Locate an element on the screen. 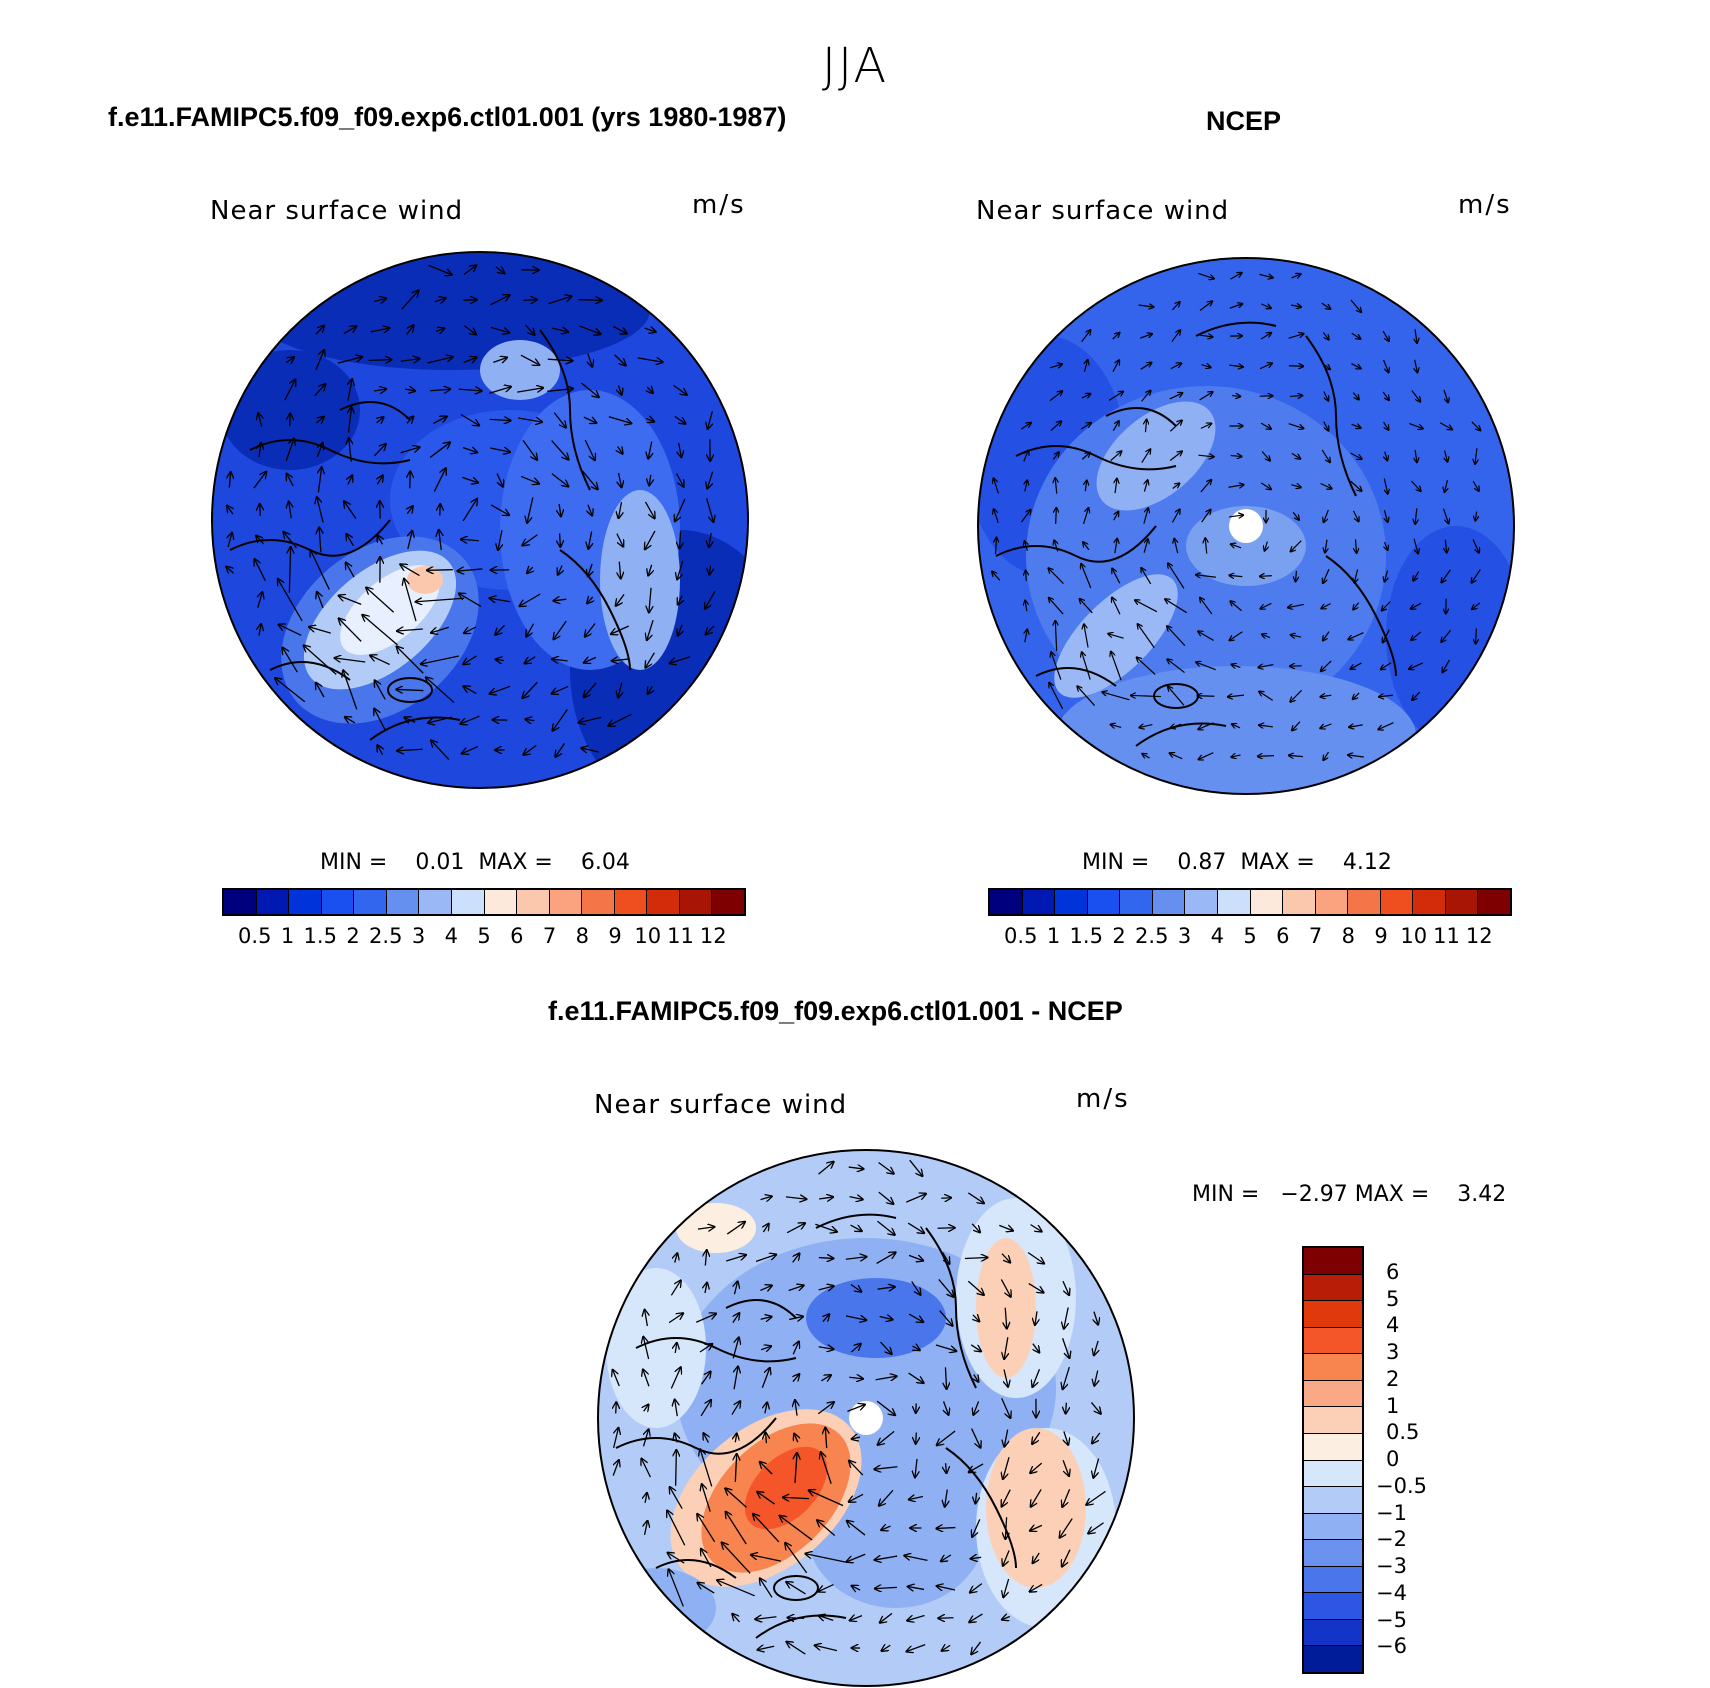 Image resolution: width=1710 pixels, height=1688 pixels. model-polar-map is located at coordinates (480, 520).